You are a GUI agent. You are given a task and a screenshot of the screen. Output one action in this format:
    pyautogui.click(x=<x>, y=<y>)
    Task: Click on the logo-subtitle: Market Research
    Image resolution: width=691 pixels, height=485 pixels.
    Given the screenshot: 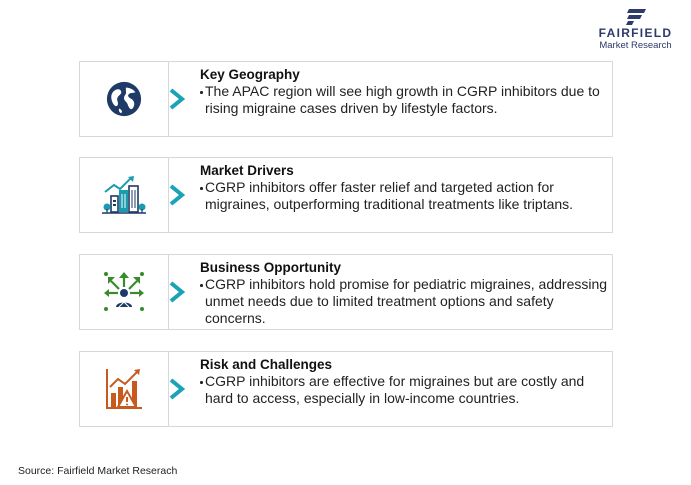 What is the action you would take?
    pyautogui.click(x=635, y=45)
    